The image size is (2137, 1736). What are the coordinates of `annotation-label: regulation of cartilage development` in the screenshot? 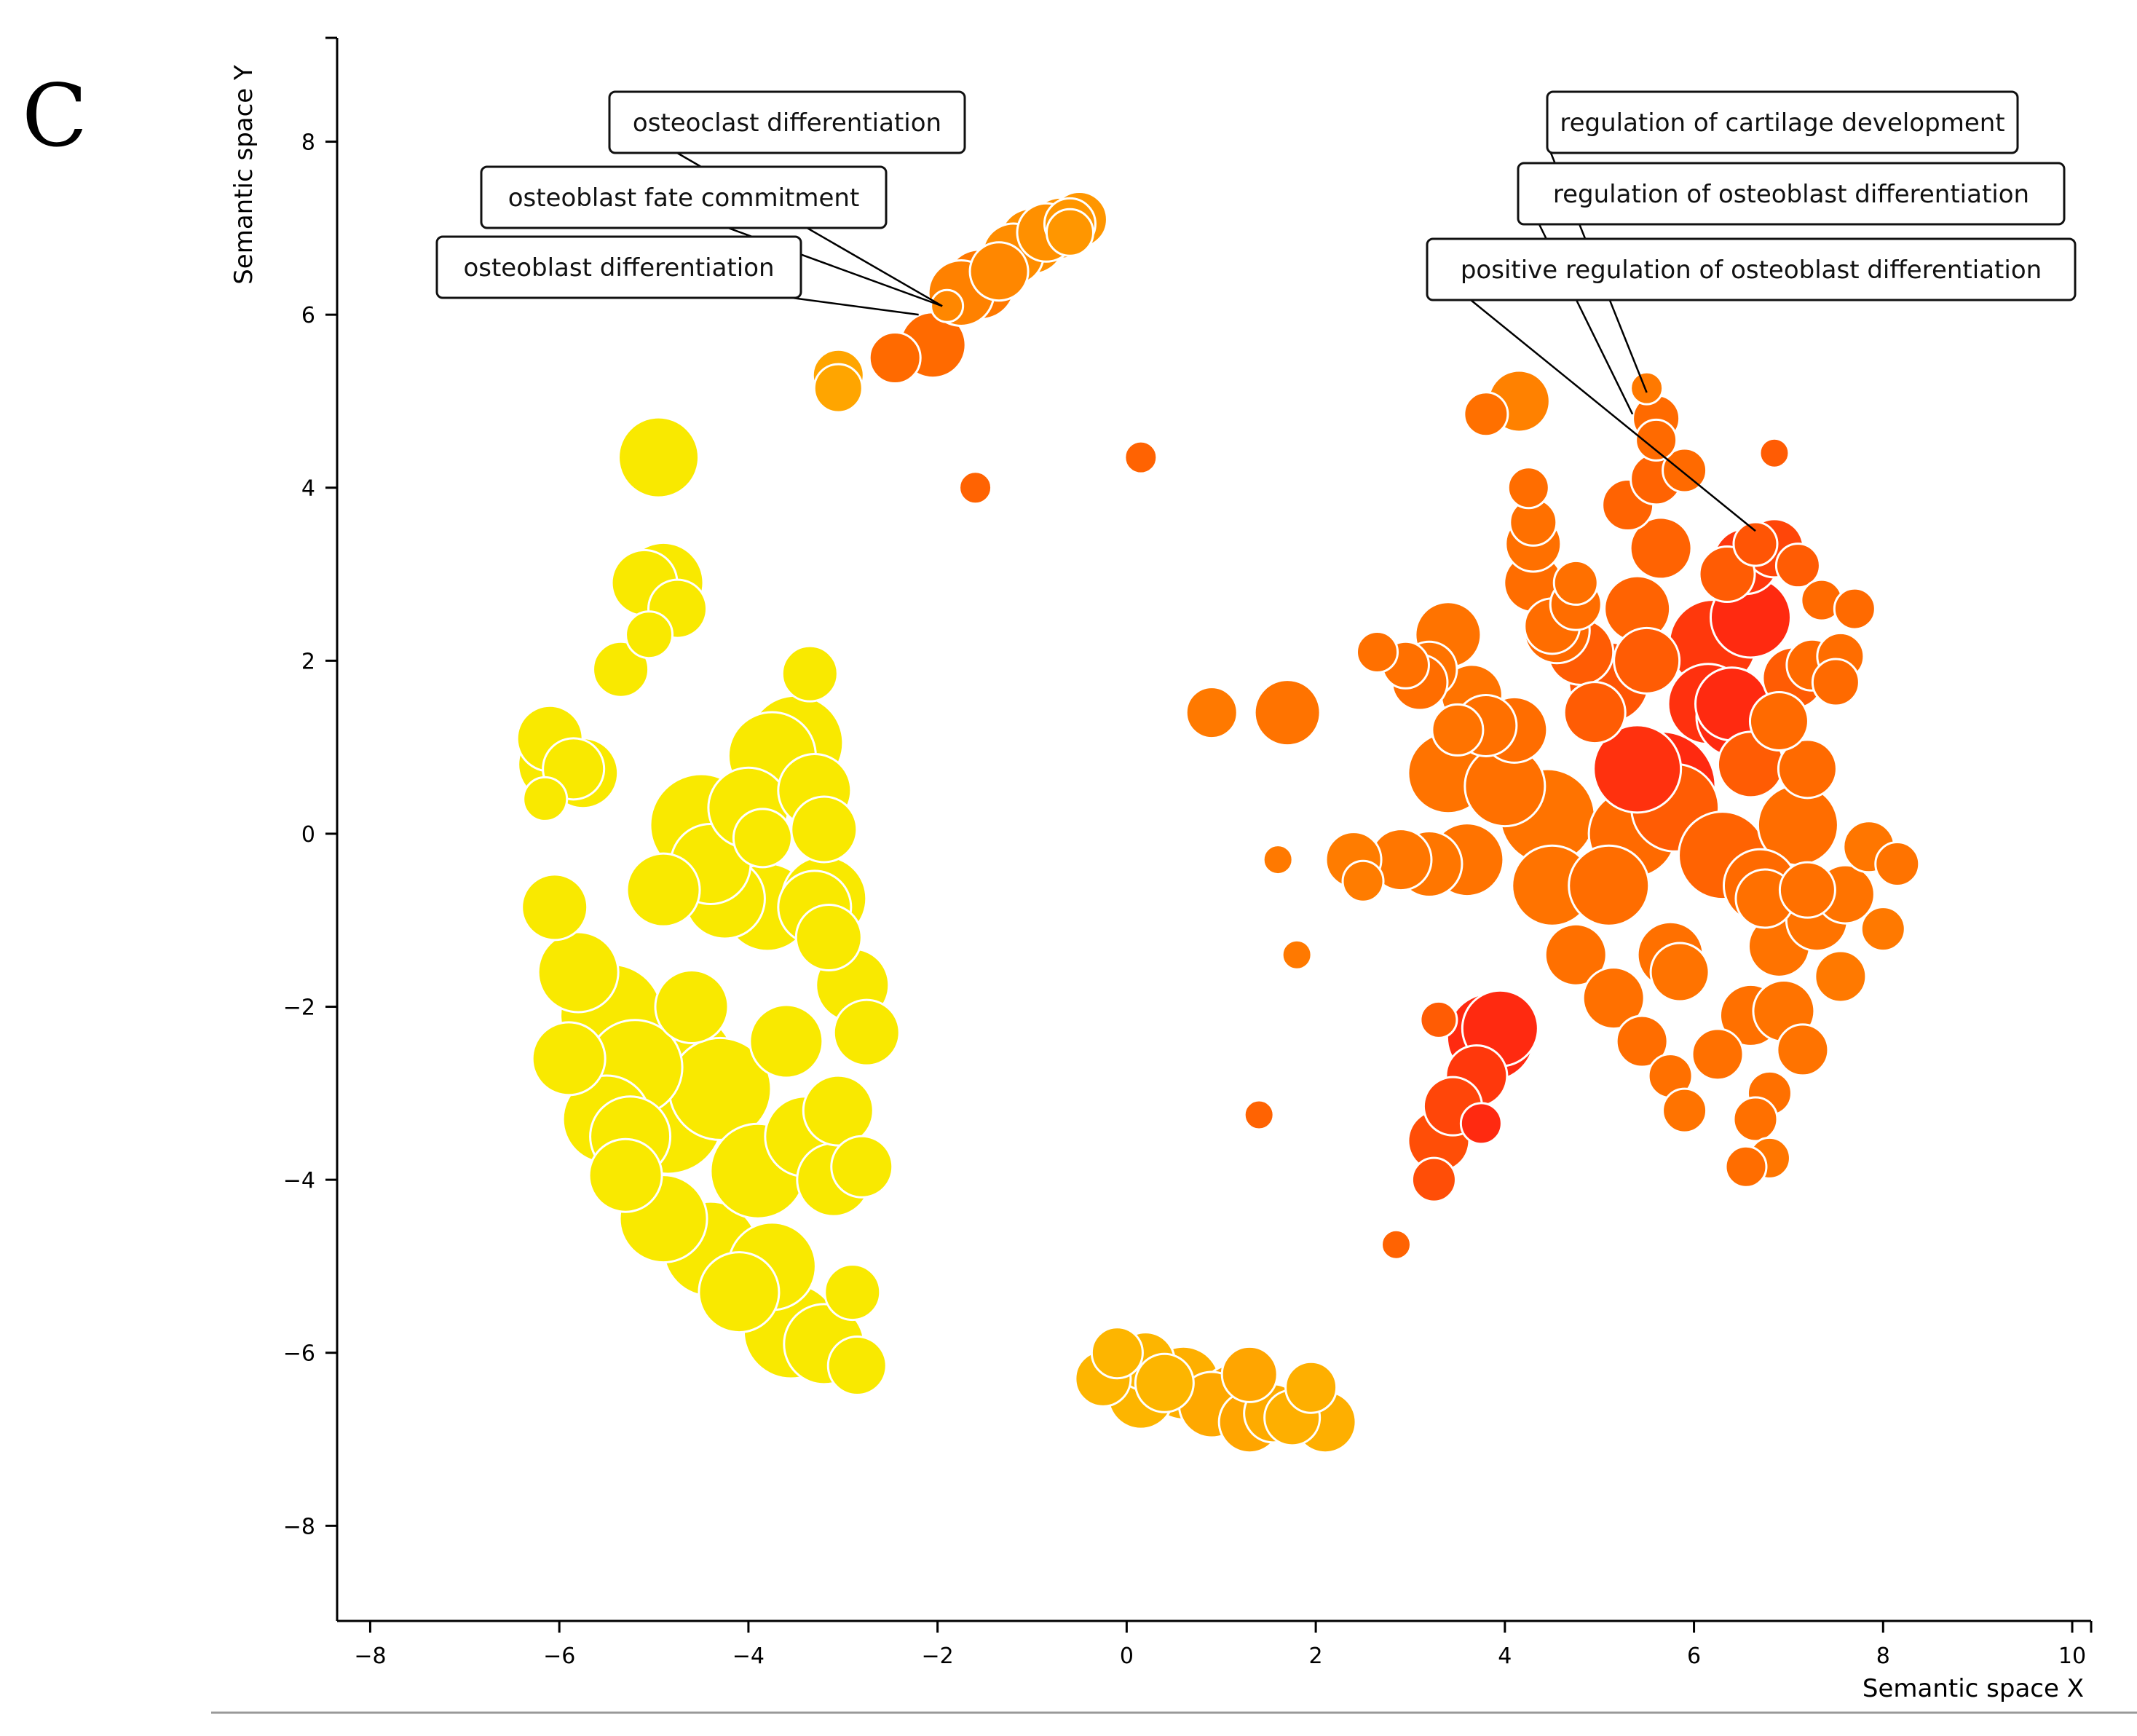 It's located at (1782, 123).